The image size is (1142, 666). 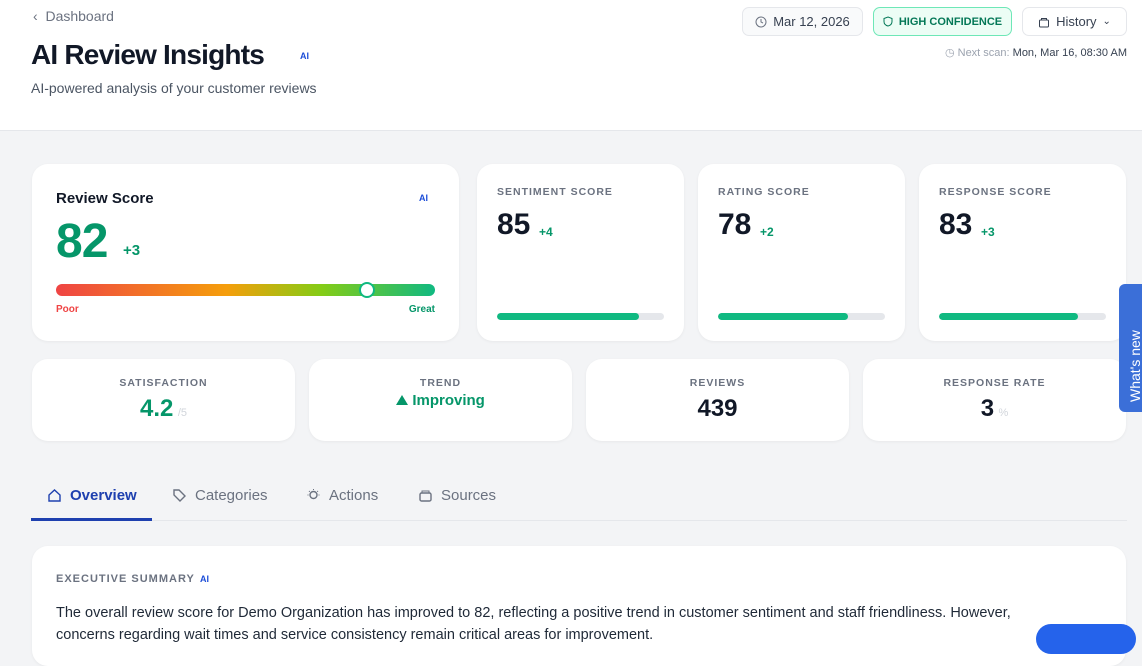 What do you see at coordinates (313, 494) in the screenshot?
I see `bulb-icon` at bounding box center [313, 494].